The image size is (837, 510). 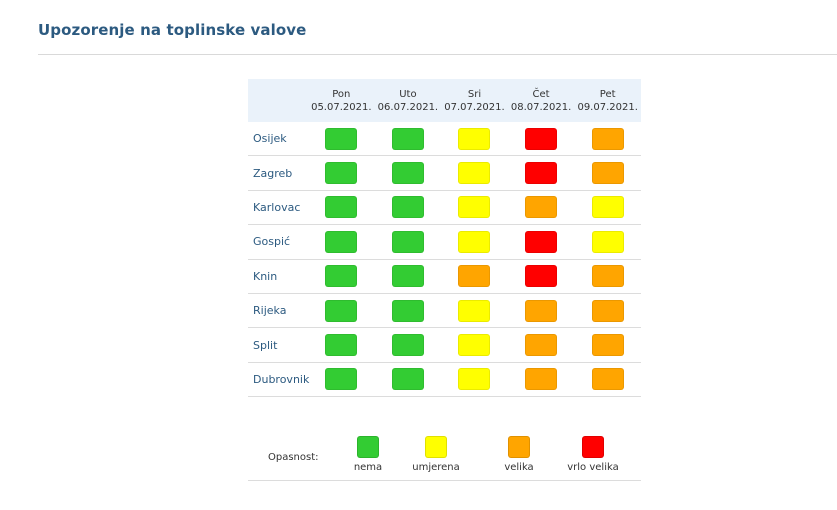 What do you see at coordinates (593, 467) in the screenshot?
I see `legend-text: vrlo velika` at bounding box center [593, 467].